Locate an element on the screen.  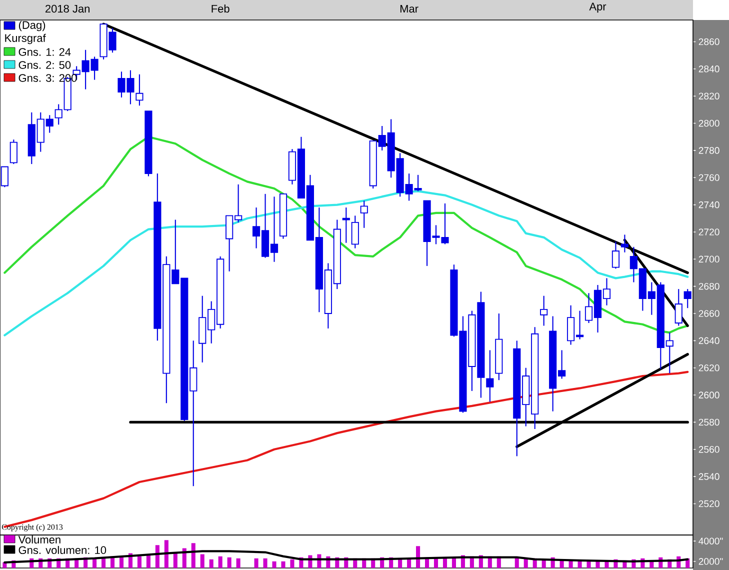
y-tick-label: 2780 is located at coordinates (709, 150).